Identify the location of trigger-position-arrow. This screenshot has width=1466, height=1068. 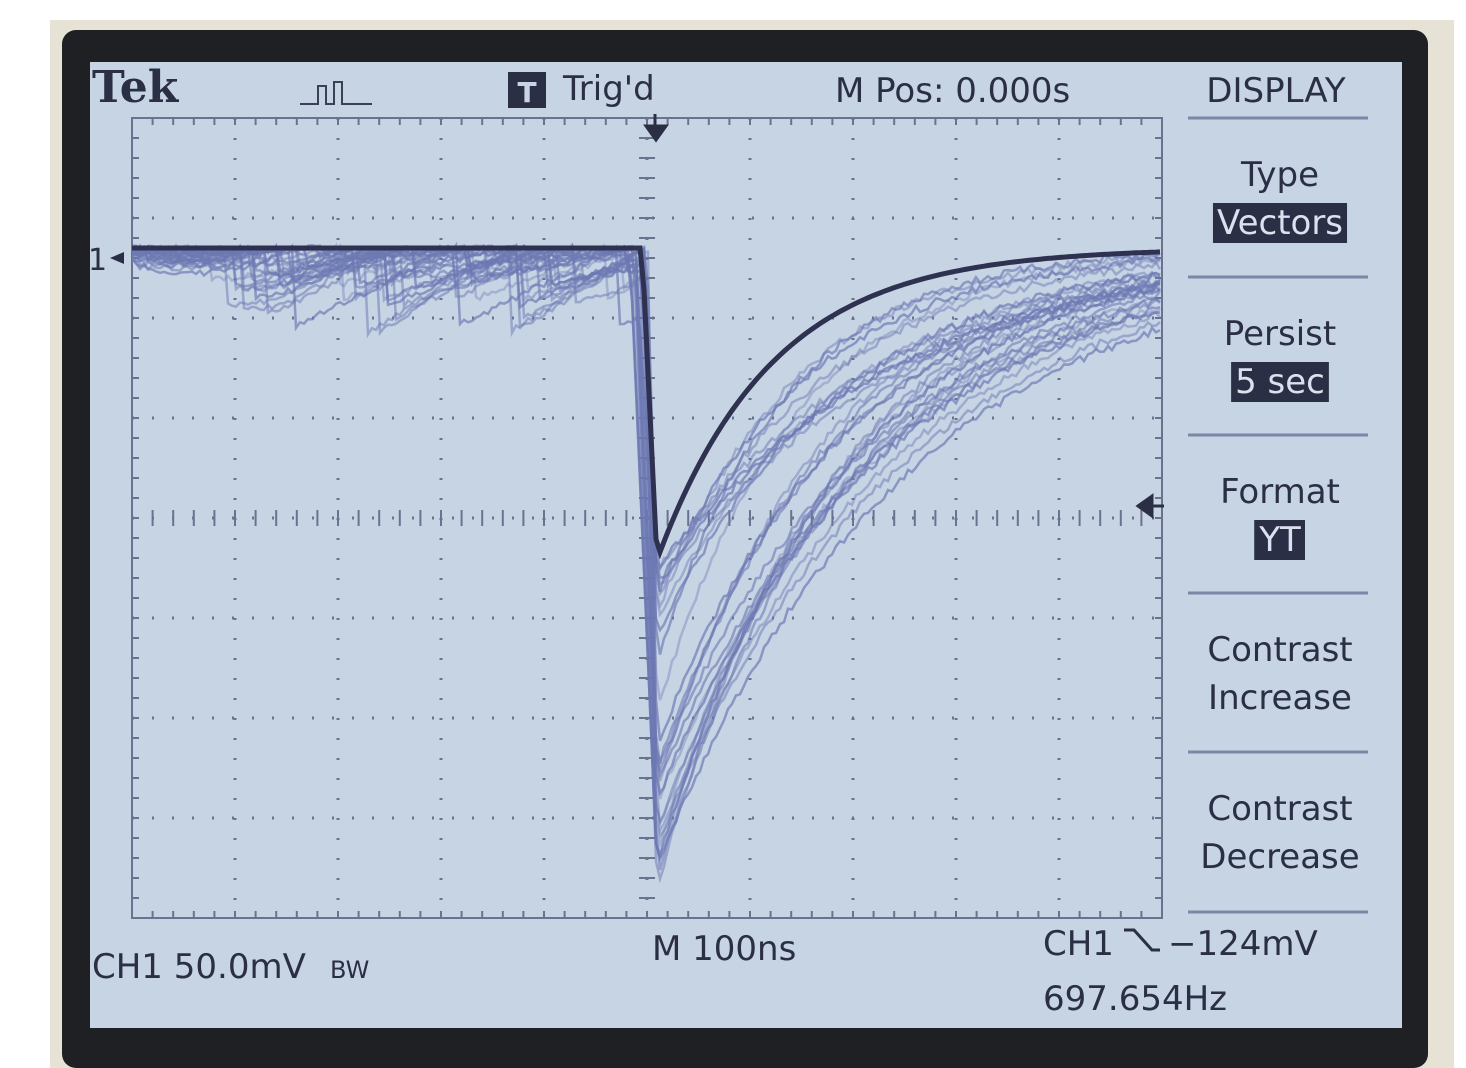
(656, 128).